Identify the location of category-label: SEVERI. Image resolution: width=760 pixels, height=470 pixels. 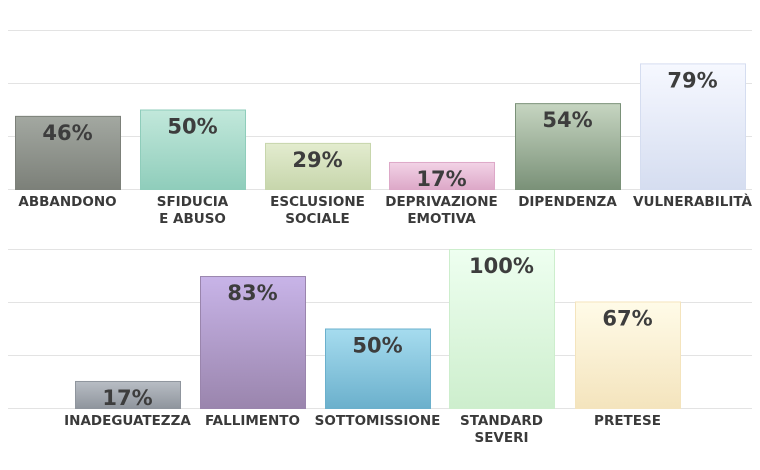
(501, 438).